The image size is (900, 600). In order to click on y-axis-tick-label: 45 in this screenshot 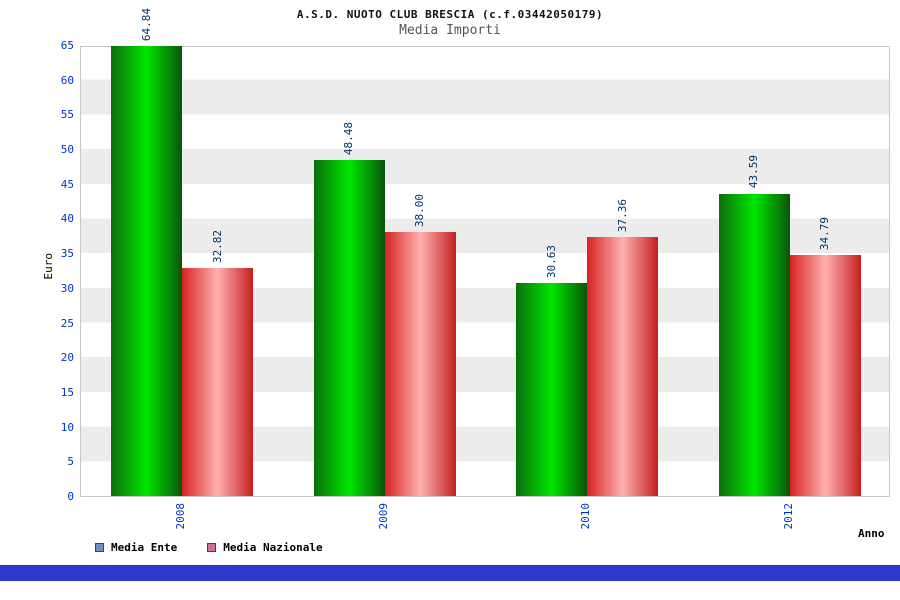, I will do `click(67, 184)`.